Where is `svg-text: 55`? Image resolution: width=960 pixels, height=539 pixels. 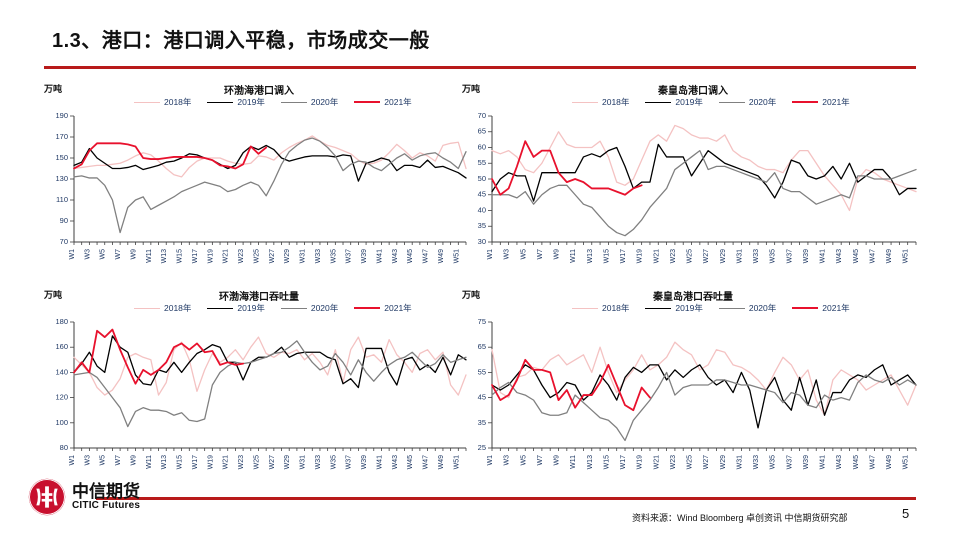
svg-text: 55 is located at coordinates (482, 162).